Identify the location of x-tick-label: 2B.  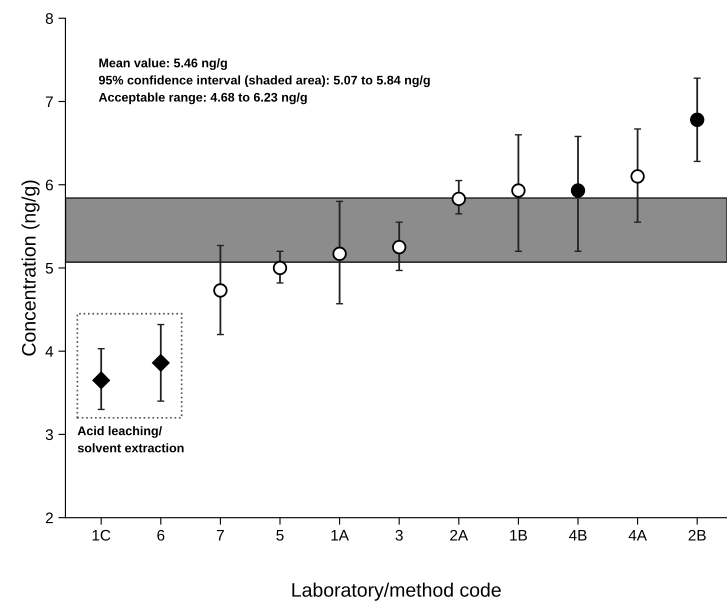
(697, 535).